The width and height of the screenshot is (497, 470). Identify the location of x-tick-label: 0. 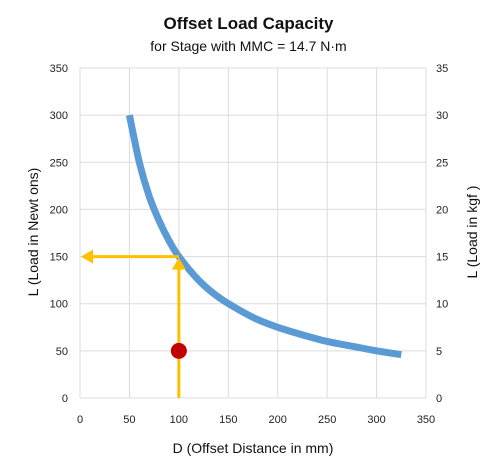
(80, 420).